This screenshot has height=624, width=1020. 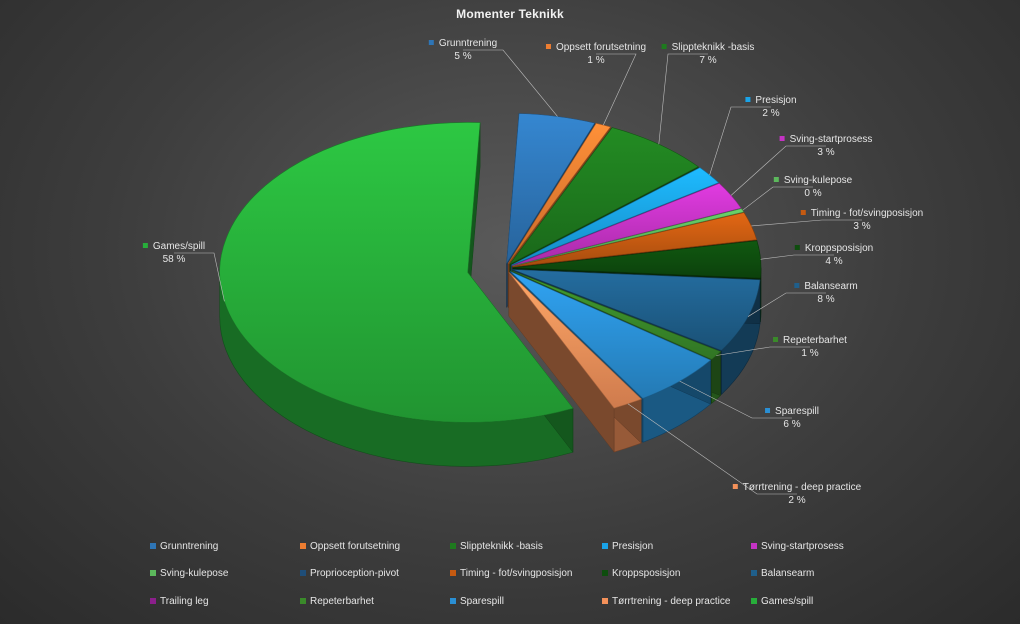 I want to click on data-label-presisjon: Presisjon 2 %, so click(x=771, y=107).